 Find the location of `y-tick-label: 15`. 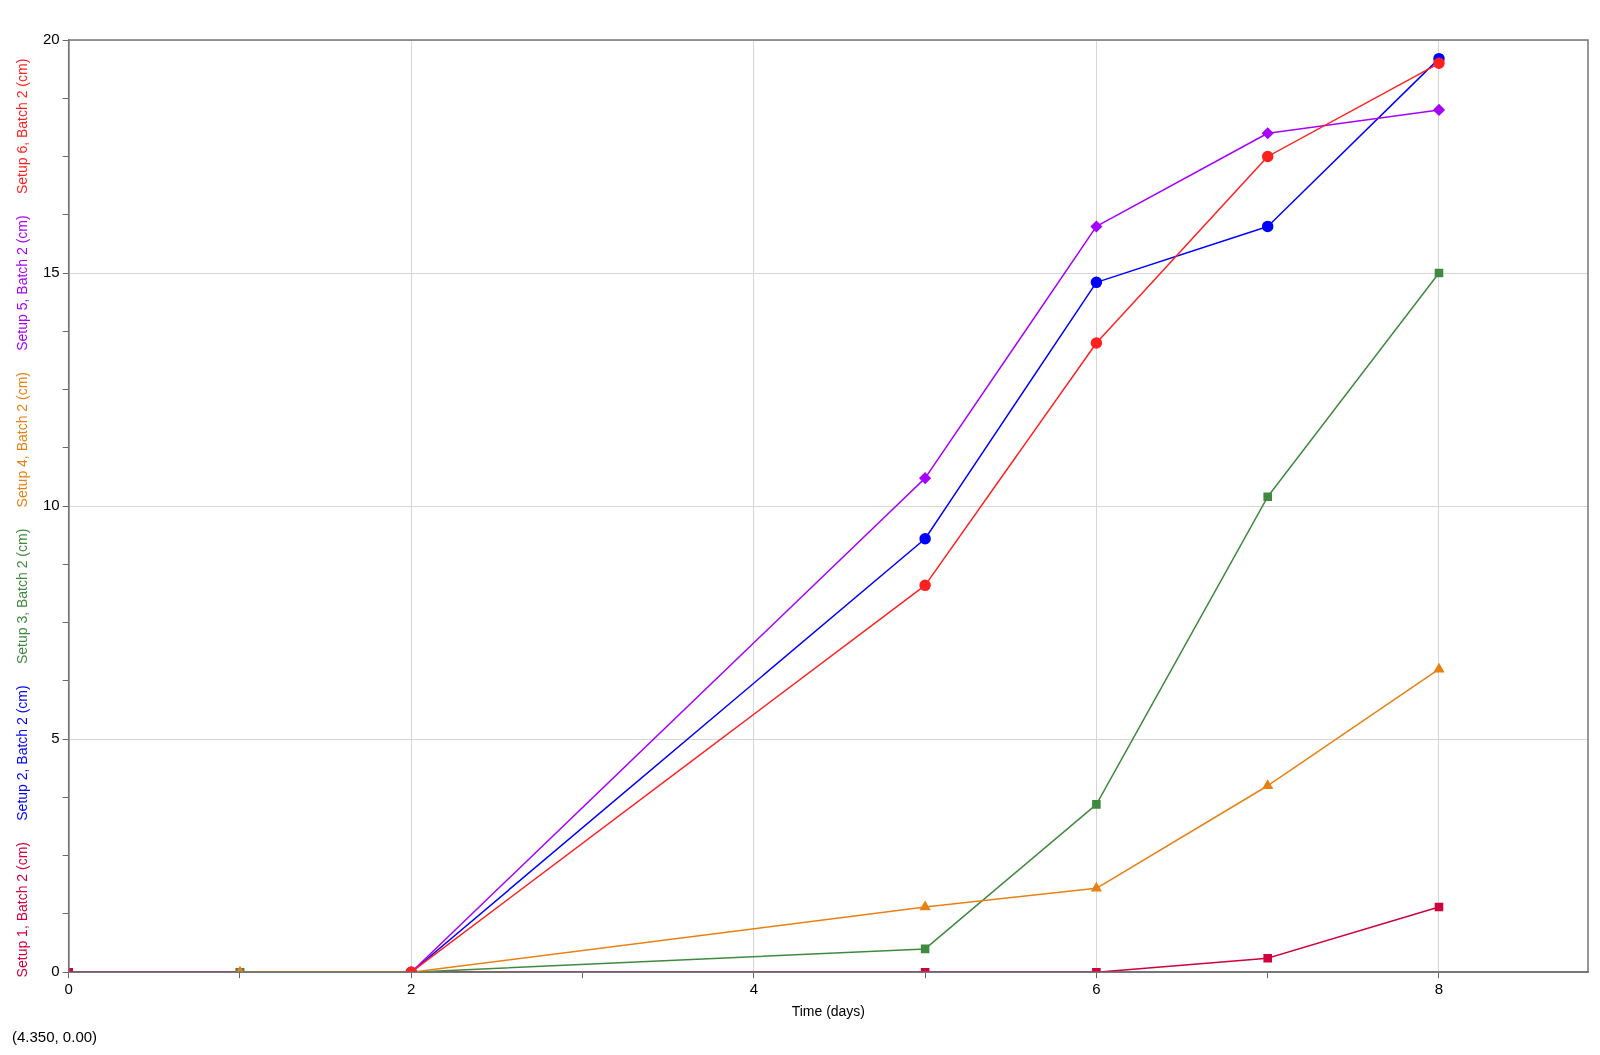

y-tick-label: 15 is located at coordinates (51, 272).